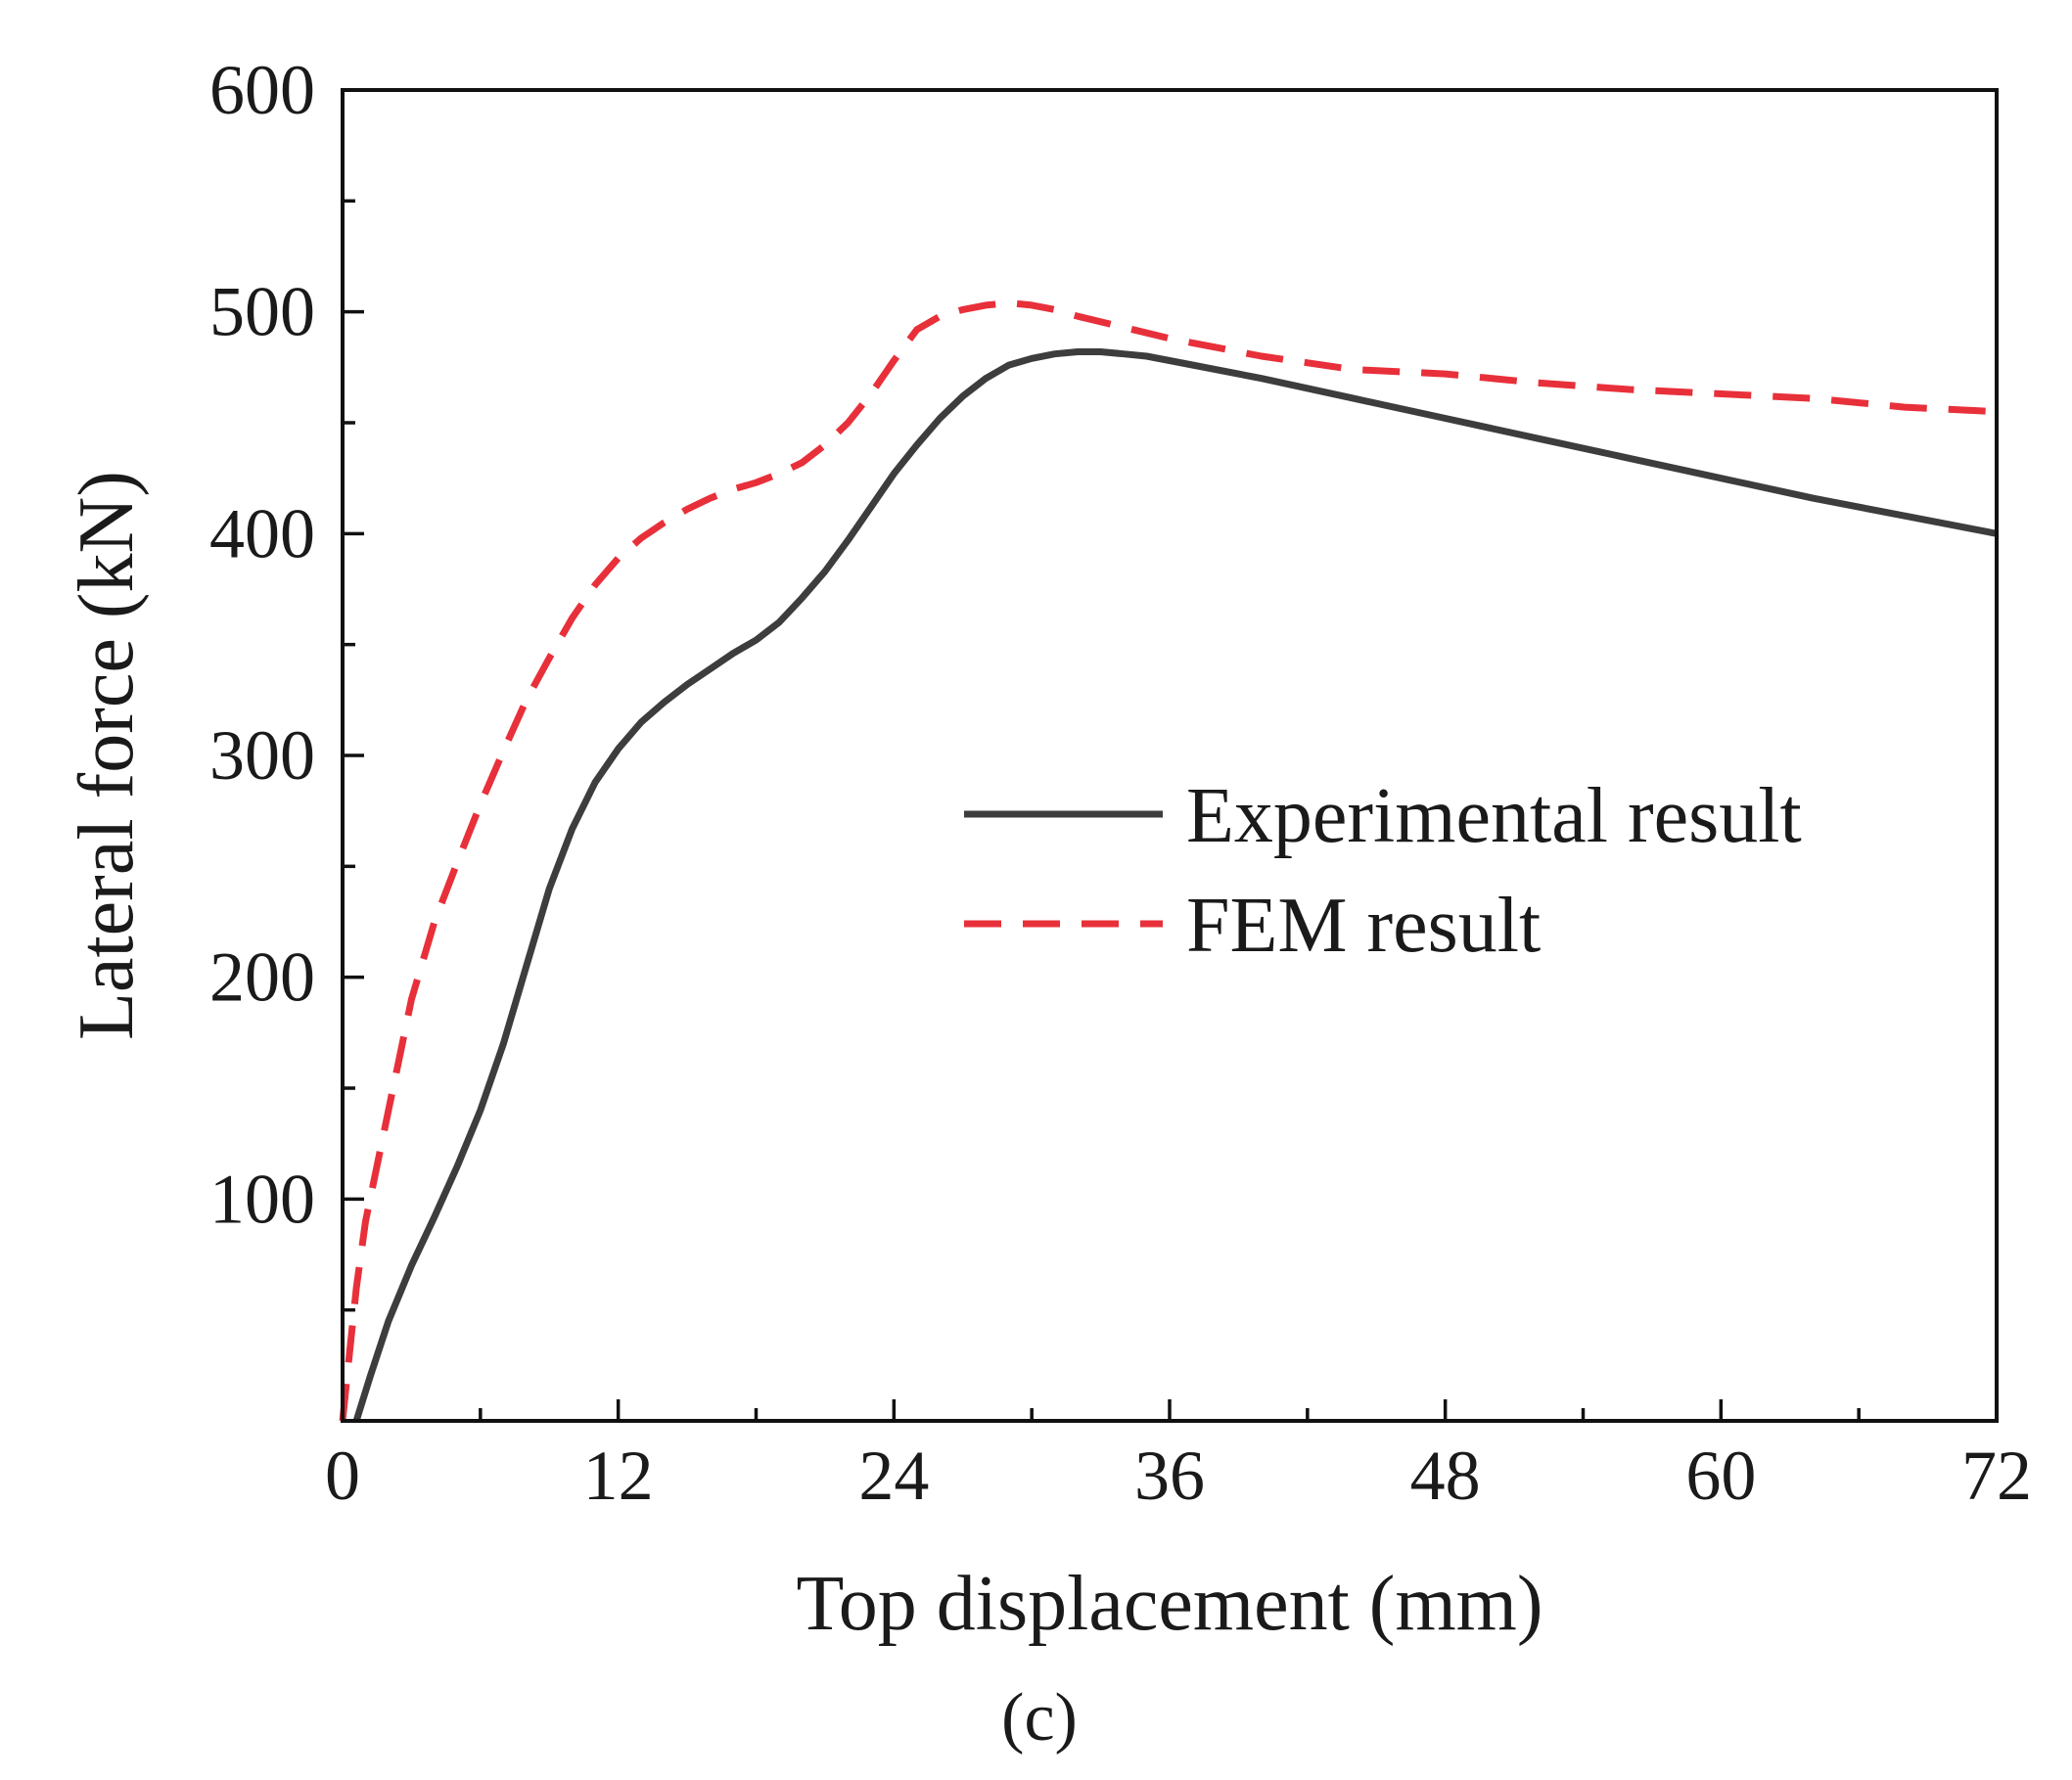 The width and height of the screenshot is (2072, 1780). Describe the element at coordinates (1363, 926) in the screenshot. I see `legend-label-fem: FEM result` at that location.